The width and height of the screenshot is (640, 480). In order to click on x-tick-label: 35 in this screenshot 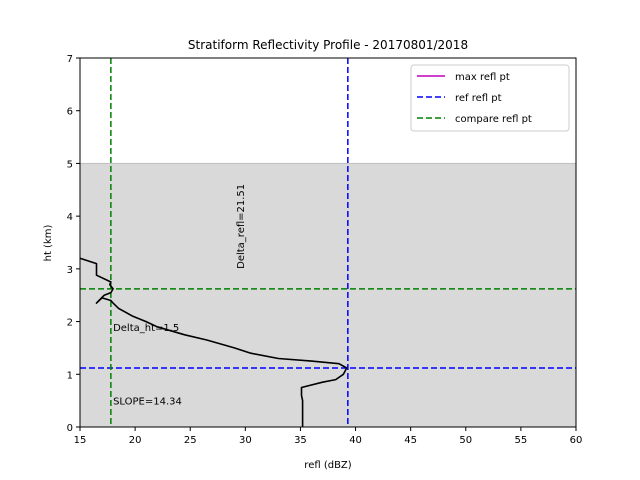, I will do `click(300, 440)`.